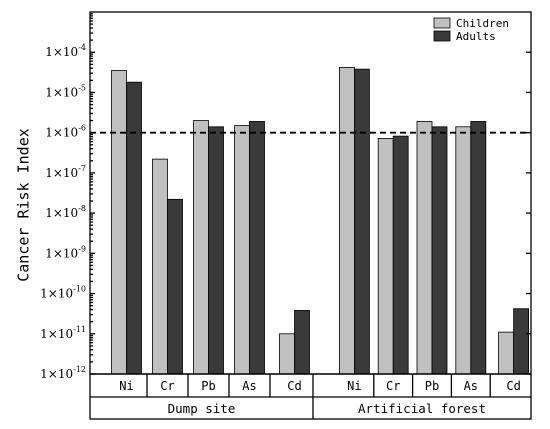 The width and height of the screenshot is (550, 429). What do you see at coordinates (478, 248) in the screenshot?
I see `bar-artificial-forest-as-adults` at bounding box center [478, 248].